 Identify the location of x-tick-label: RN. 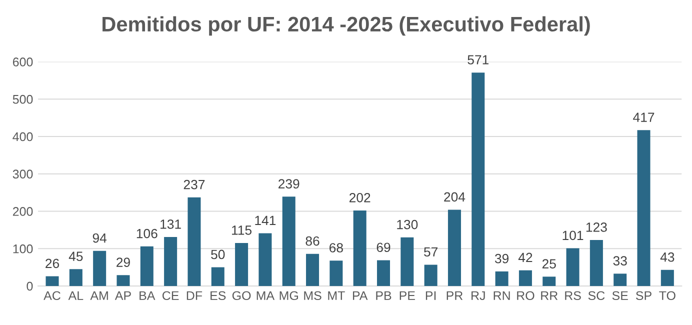
(502, 295).